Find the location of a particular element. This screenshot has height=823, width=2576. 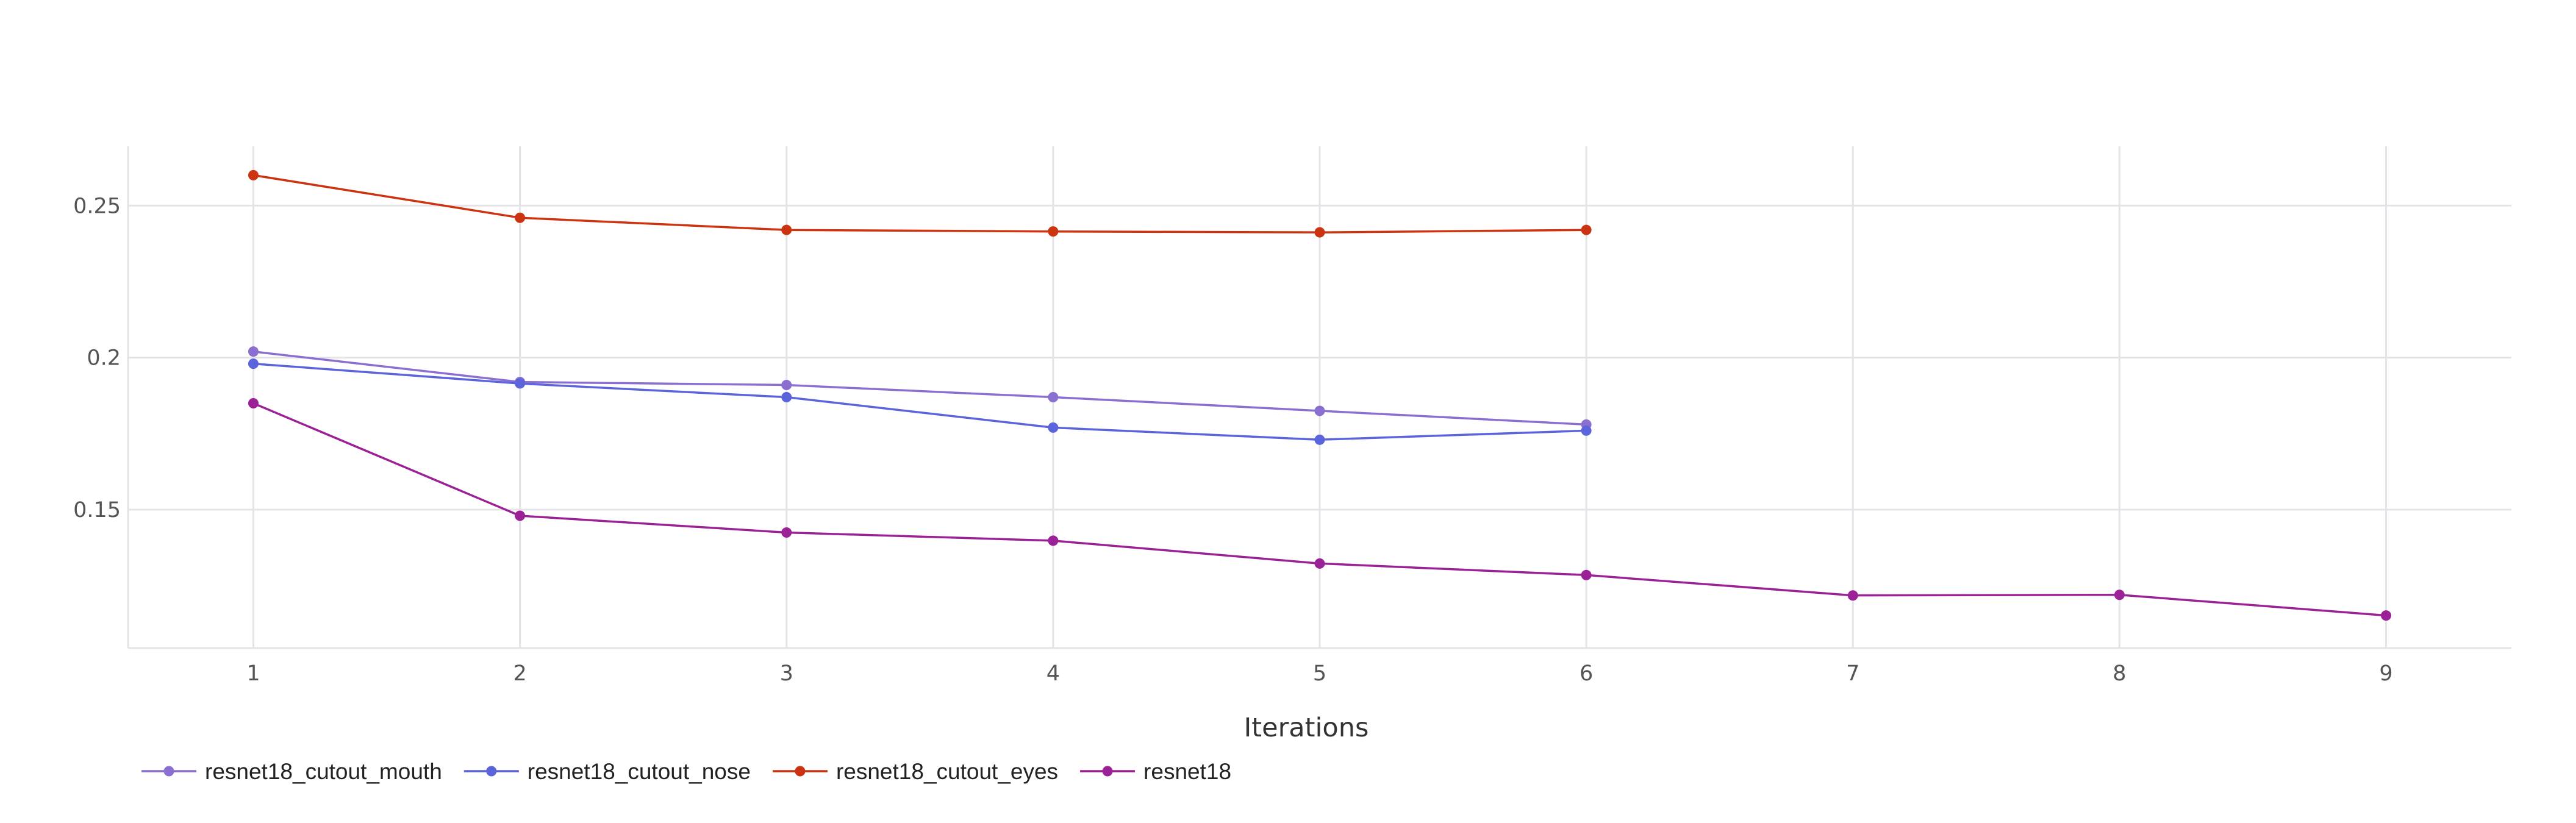

x-tick-label: 5 is located at coordinates (1319, 673).